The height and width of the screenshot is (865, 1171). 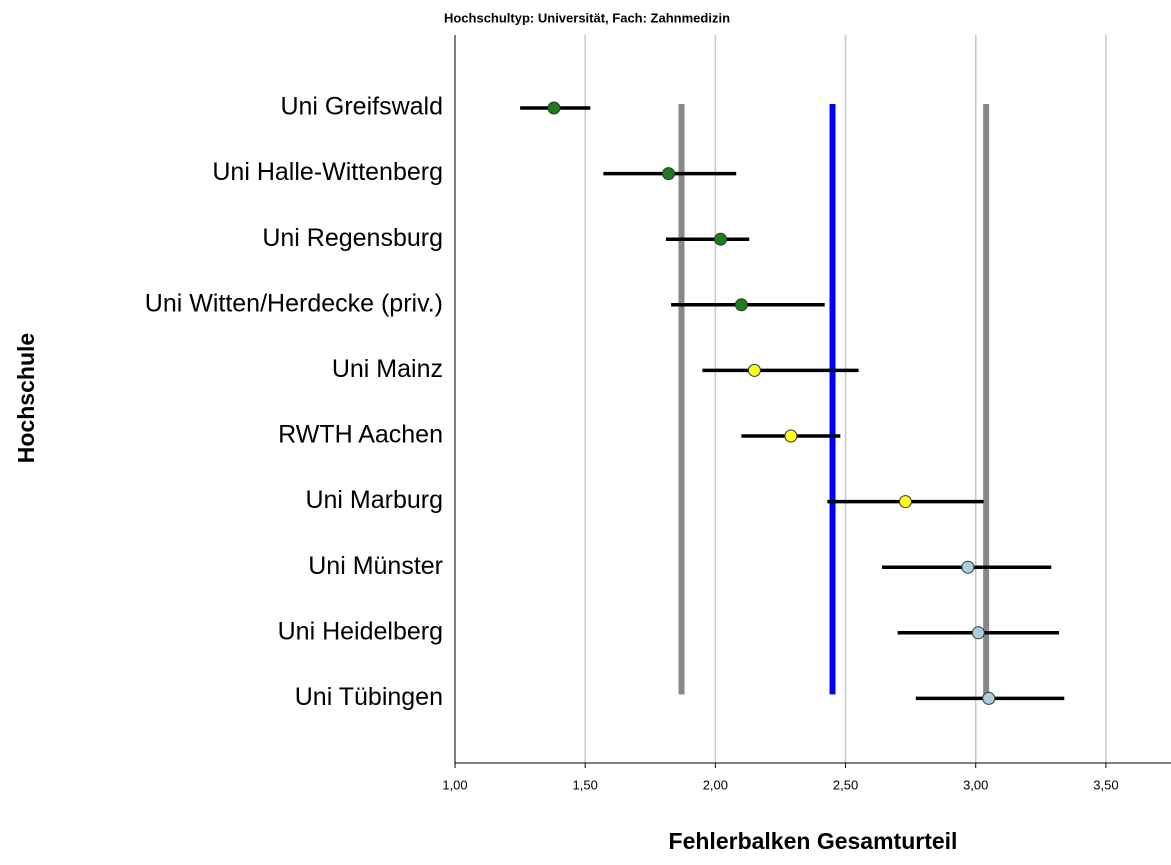 What do you see at coordinates (975, 784) in the screenshot?
I see `x-tick-label: 3,00` at bounding box center [975, 784].